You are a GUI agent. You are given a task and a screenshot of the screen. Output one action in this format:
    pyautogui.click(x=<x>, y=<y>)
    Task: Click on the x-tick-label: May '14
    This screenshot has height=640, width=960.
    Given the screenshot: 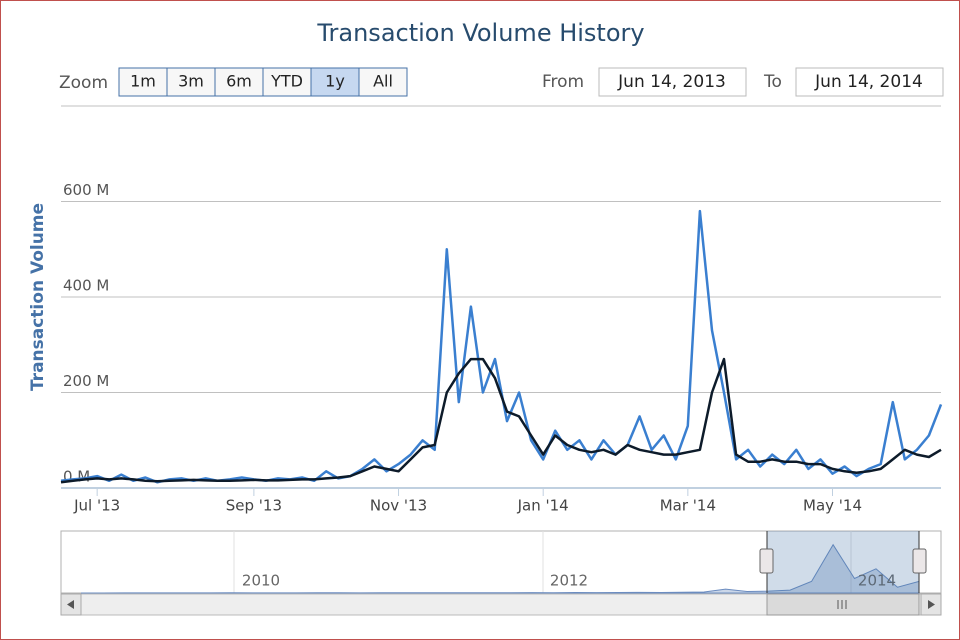 What is the action you would take?
    pyautogui.click(x=832, y=506)
    